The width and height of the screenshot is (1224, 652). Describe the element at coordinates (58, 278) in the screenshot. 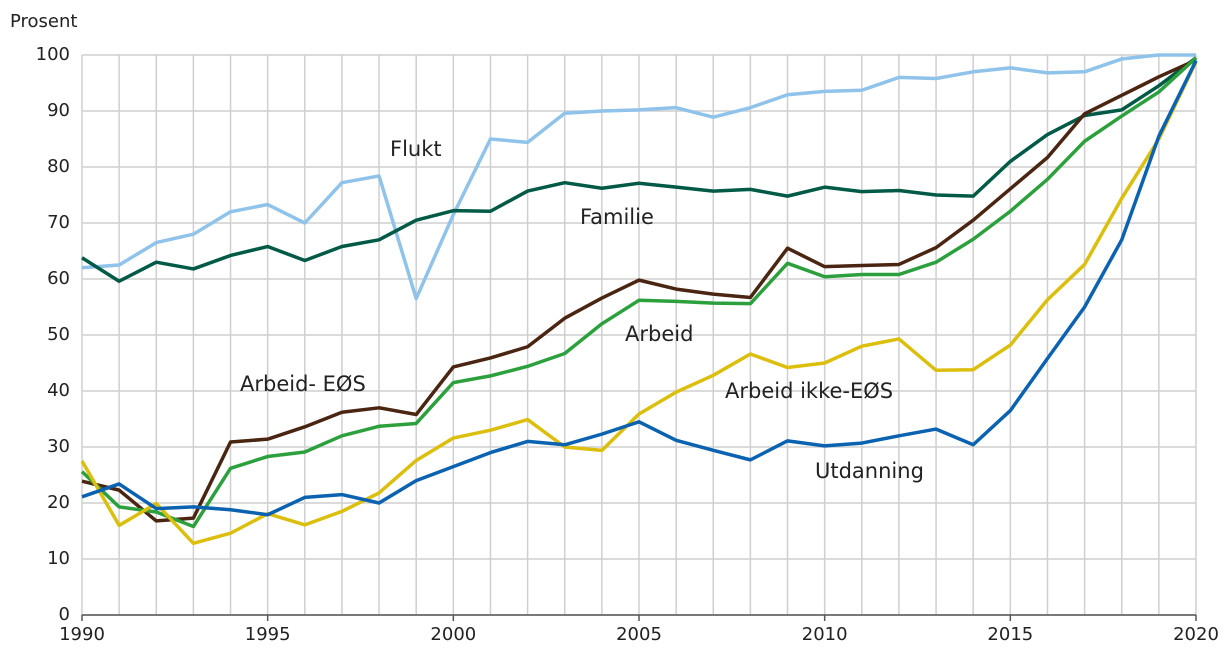

I see `y-tick-label: 60` at that location.